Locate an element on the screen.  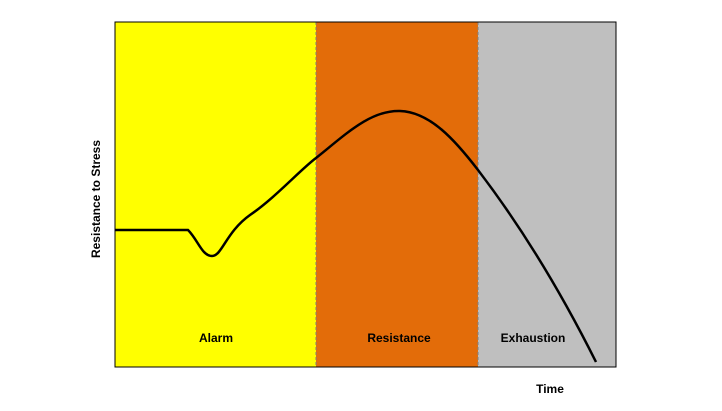
phase-label: Resistance is located at coordinates (399, 338).